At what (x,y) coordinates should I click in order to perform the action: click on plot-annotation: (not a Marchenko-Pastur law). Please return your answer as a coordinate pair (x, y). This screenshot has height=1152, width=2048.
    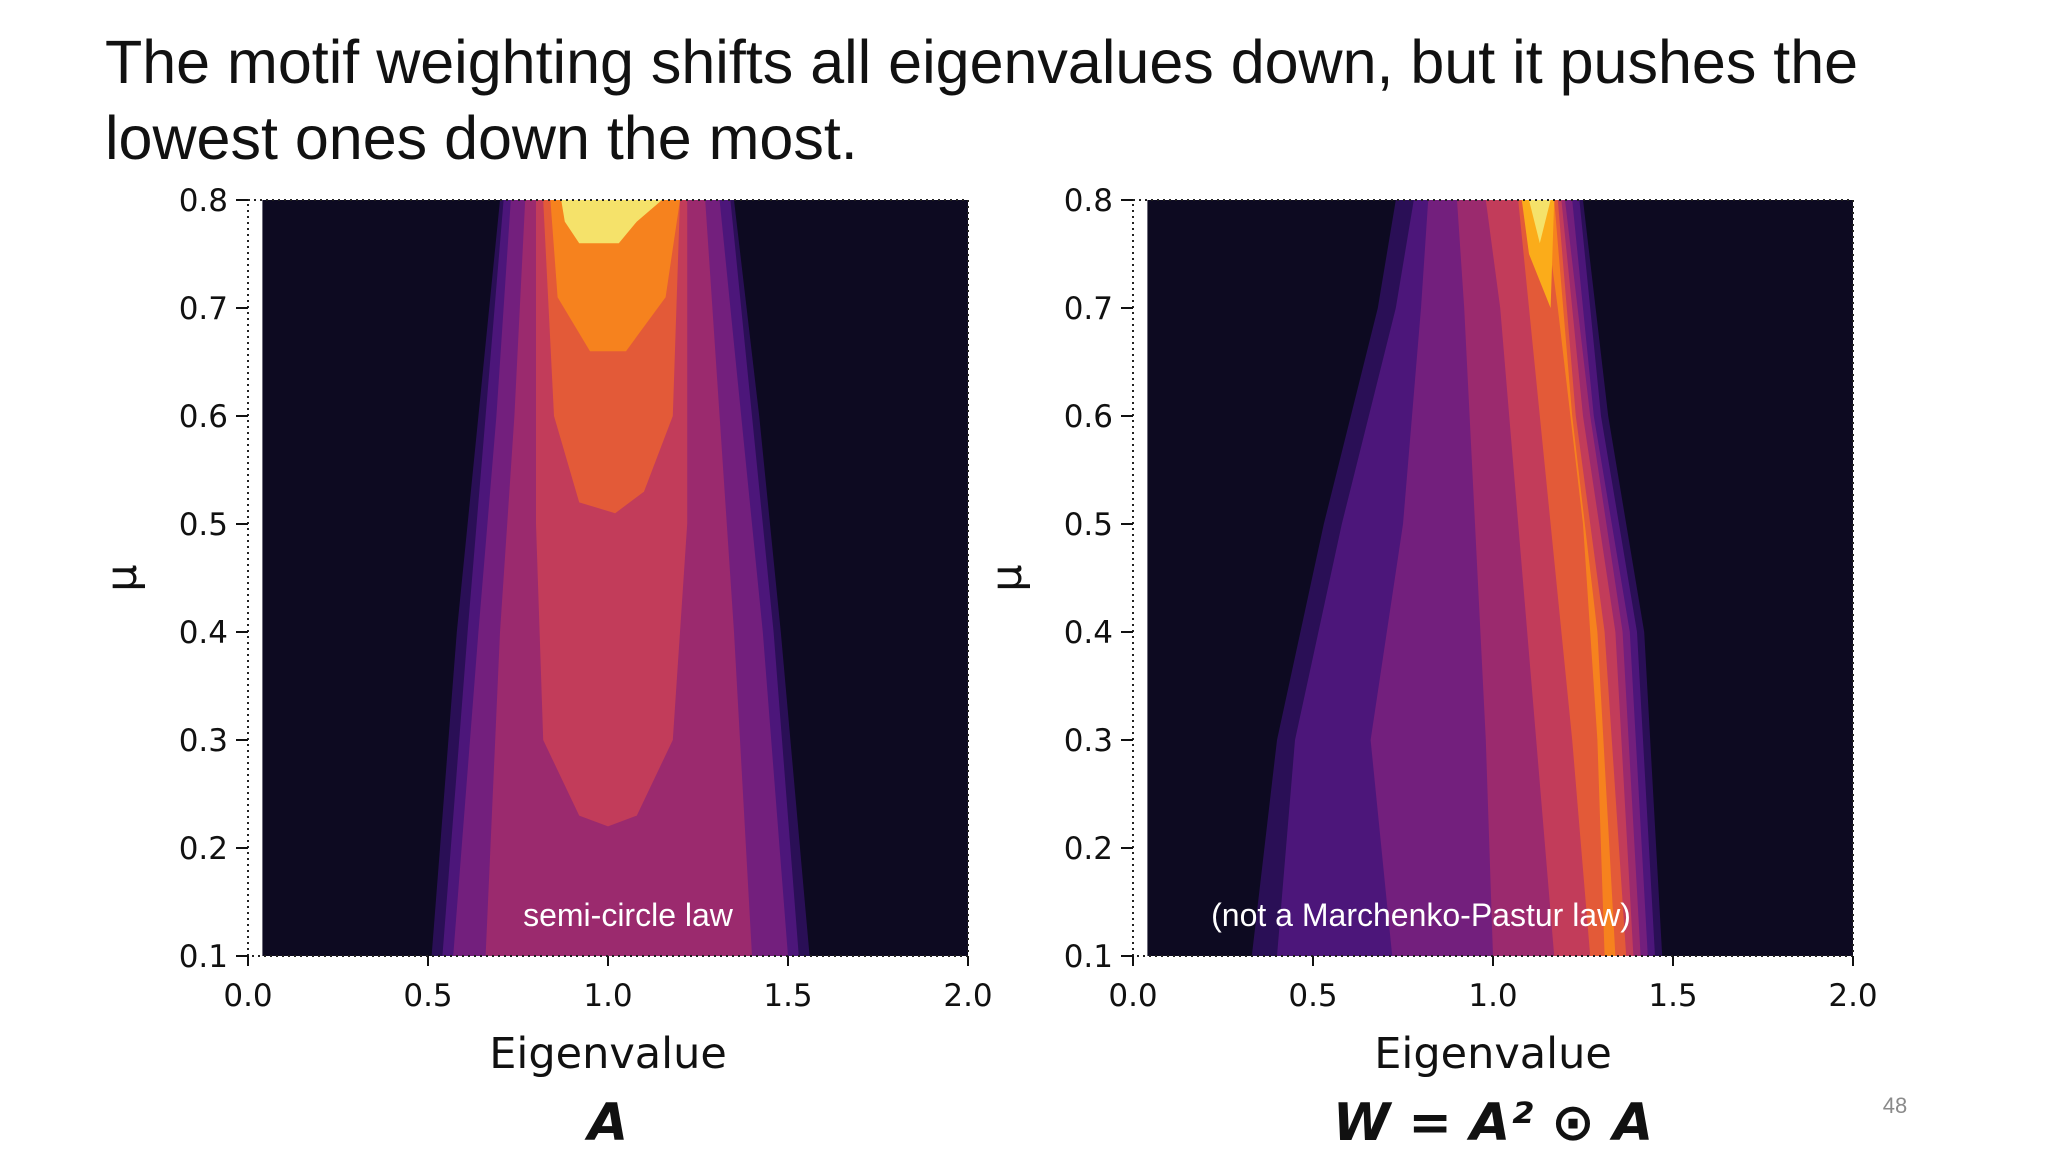
    Looking at the image, I should click on (1421, 915).